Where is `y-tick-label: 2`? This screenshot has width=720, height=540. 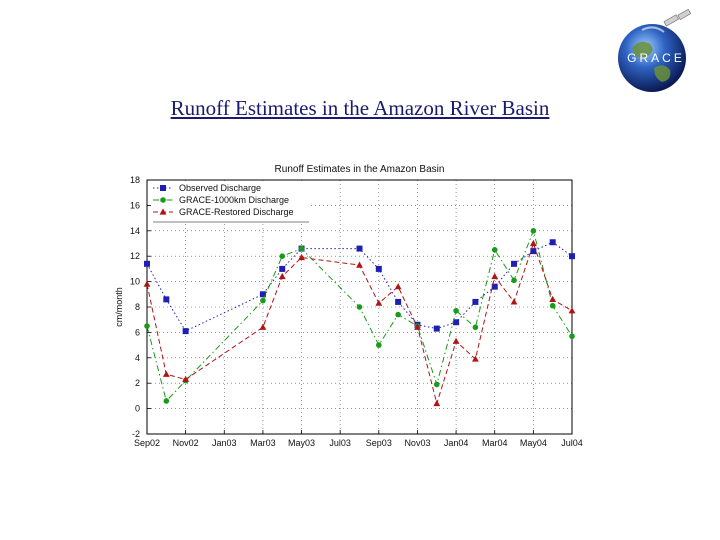
y-tick-label: 2 is located at coordinates (137, 383).